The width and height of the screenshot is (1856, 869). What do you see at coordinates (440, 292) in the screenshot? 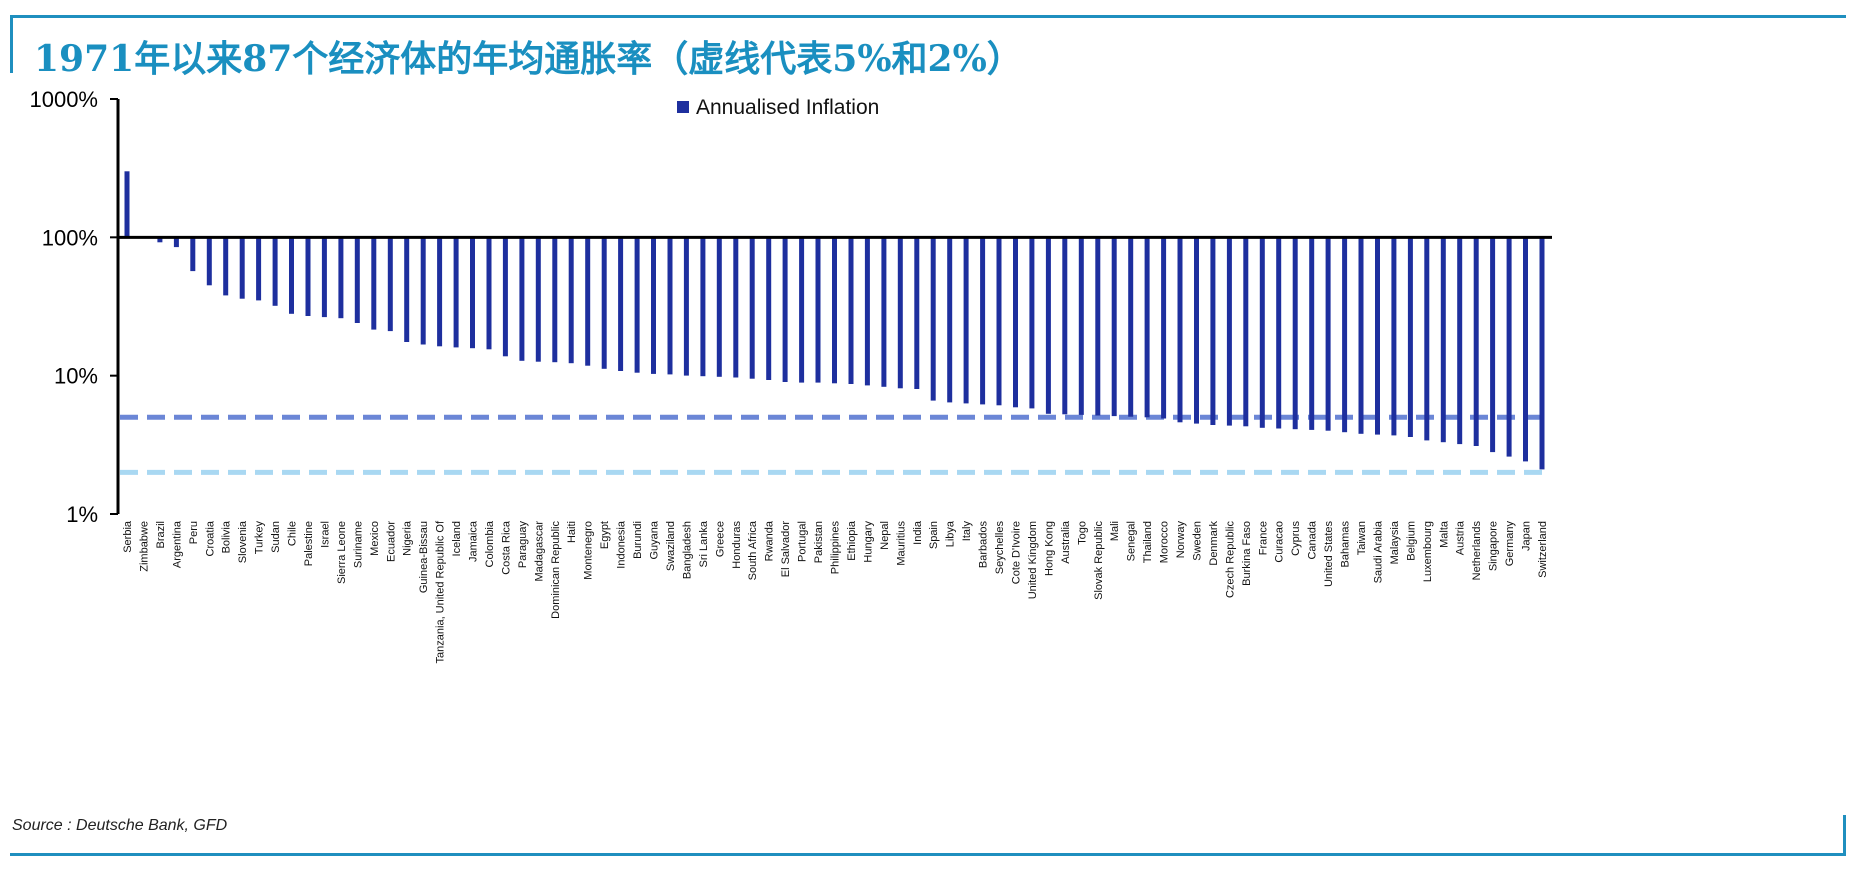
I see `bar-tanzania-united-republic-of` at bounding box center [440, 292].